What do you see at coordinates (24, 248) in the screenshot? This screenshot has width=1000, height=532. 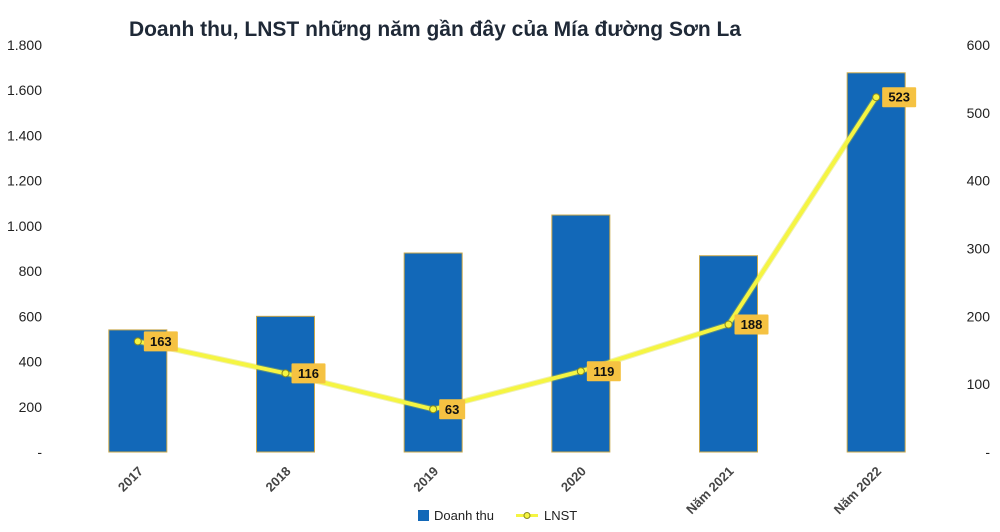 I see `left-axis: - 200 400 600 800 1.000 1.200 1.400 1.600 1.800` at bounding box center [24, 248].